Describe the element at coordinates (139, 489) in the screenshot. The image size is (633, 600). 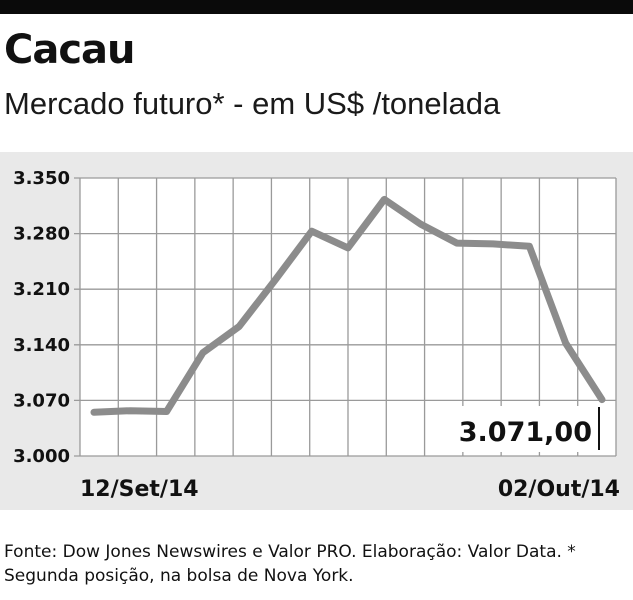
I see `x-tick-label: 12/Set/14` at that location.